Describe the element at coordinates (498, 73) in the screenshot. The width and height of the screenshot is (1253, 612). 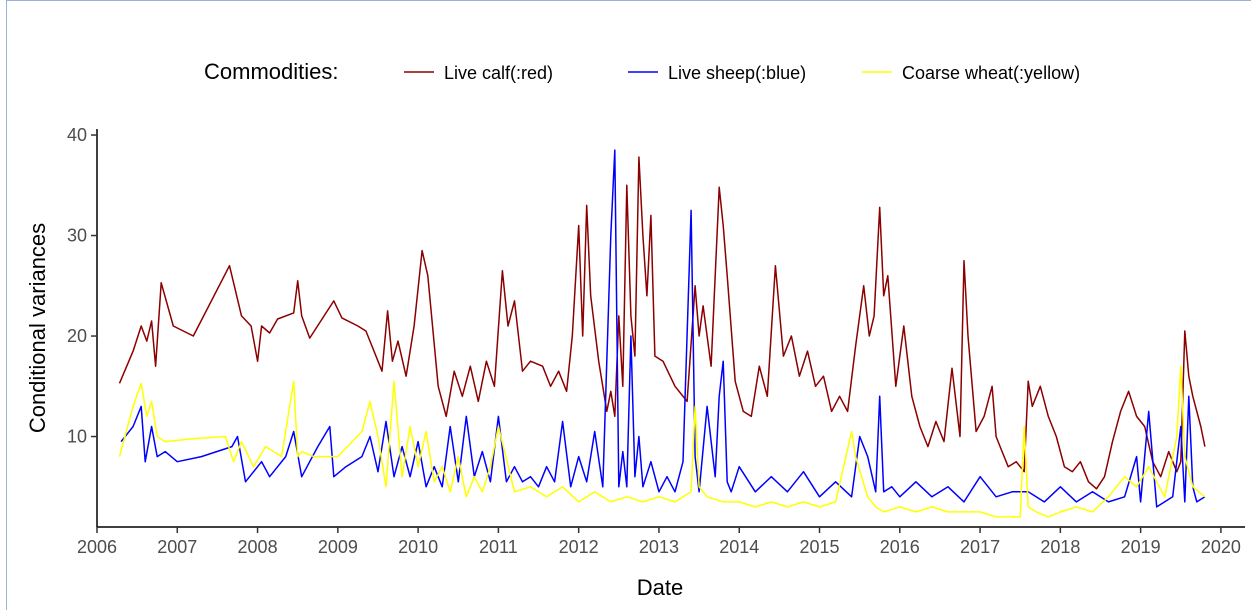
I see `legend-label: Live calf(:red)` at that location.